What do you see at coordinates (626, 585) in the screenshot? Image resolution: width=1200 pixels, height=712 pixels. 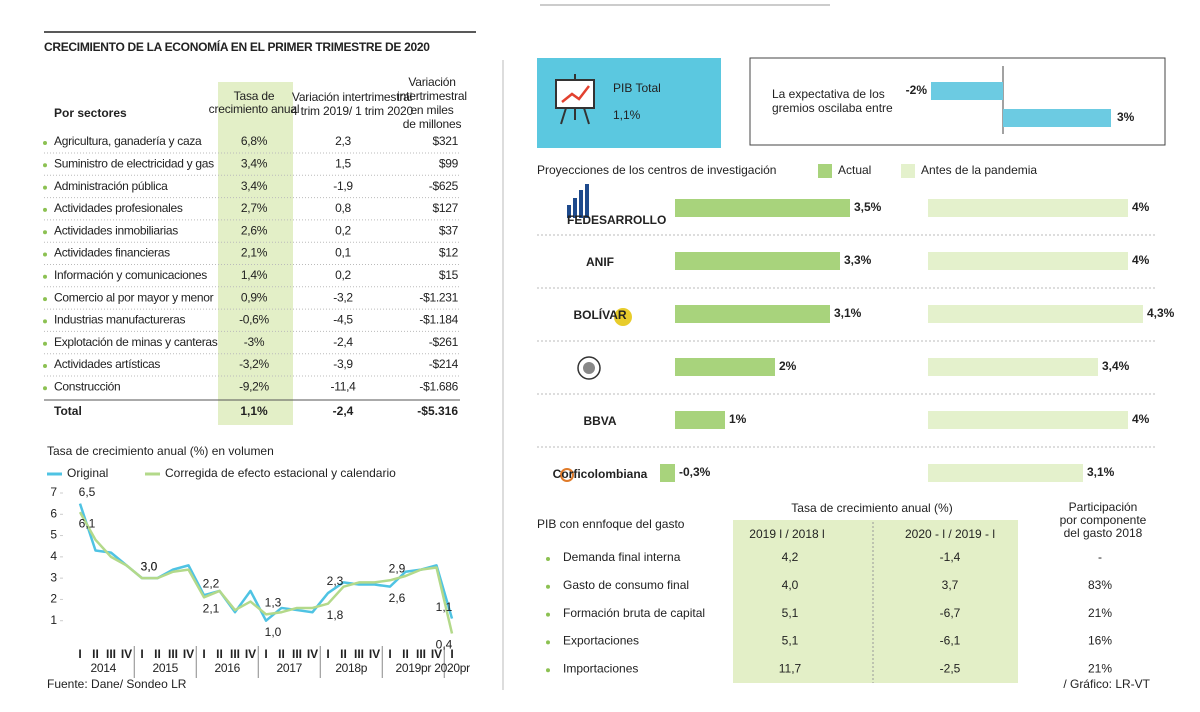 I see `table-cell: Gasto de consumo final` at bounding box center [626, 585].